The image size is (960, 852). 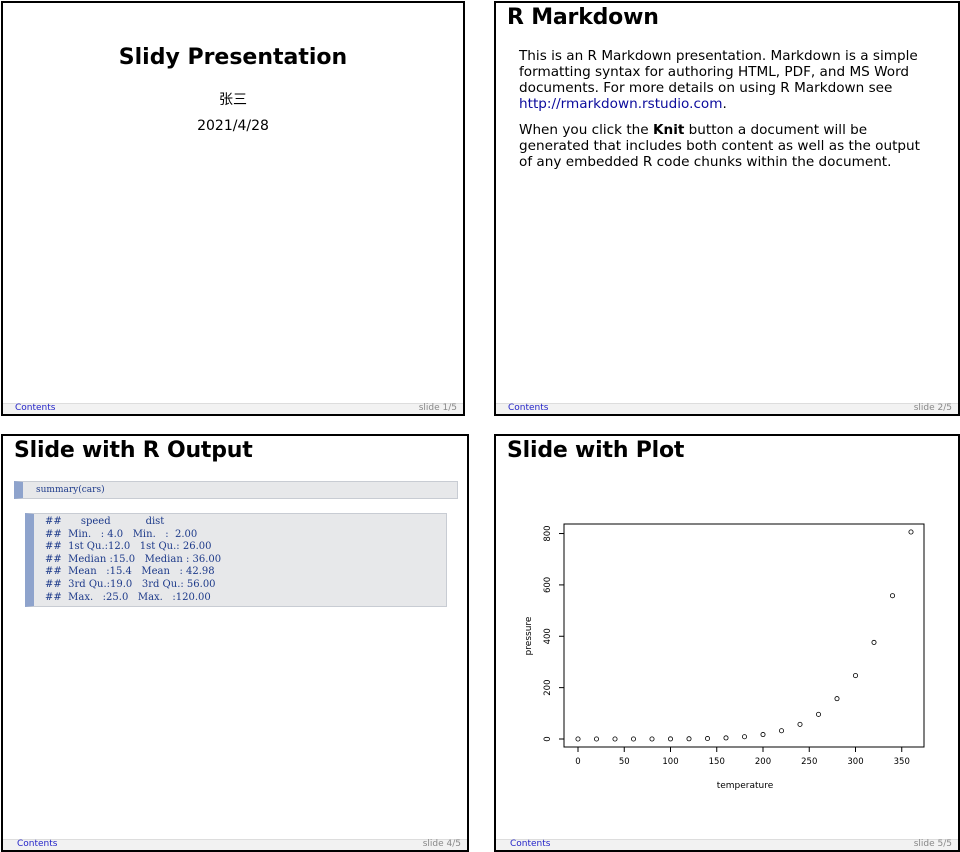 I want to click on x-tick-label: 350, so click(x=902, y=762).